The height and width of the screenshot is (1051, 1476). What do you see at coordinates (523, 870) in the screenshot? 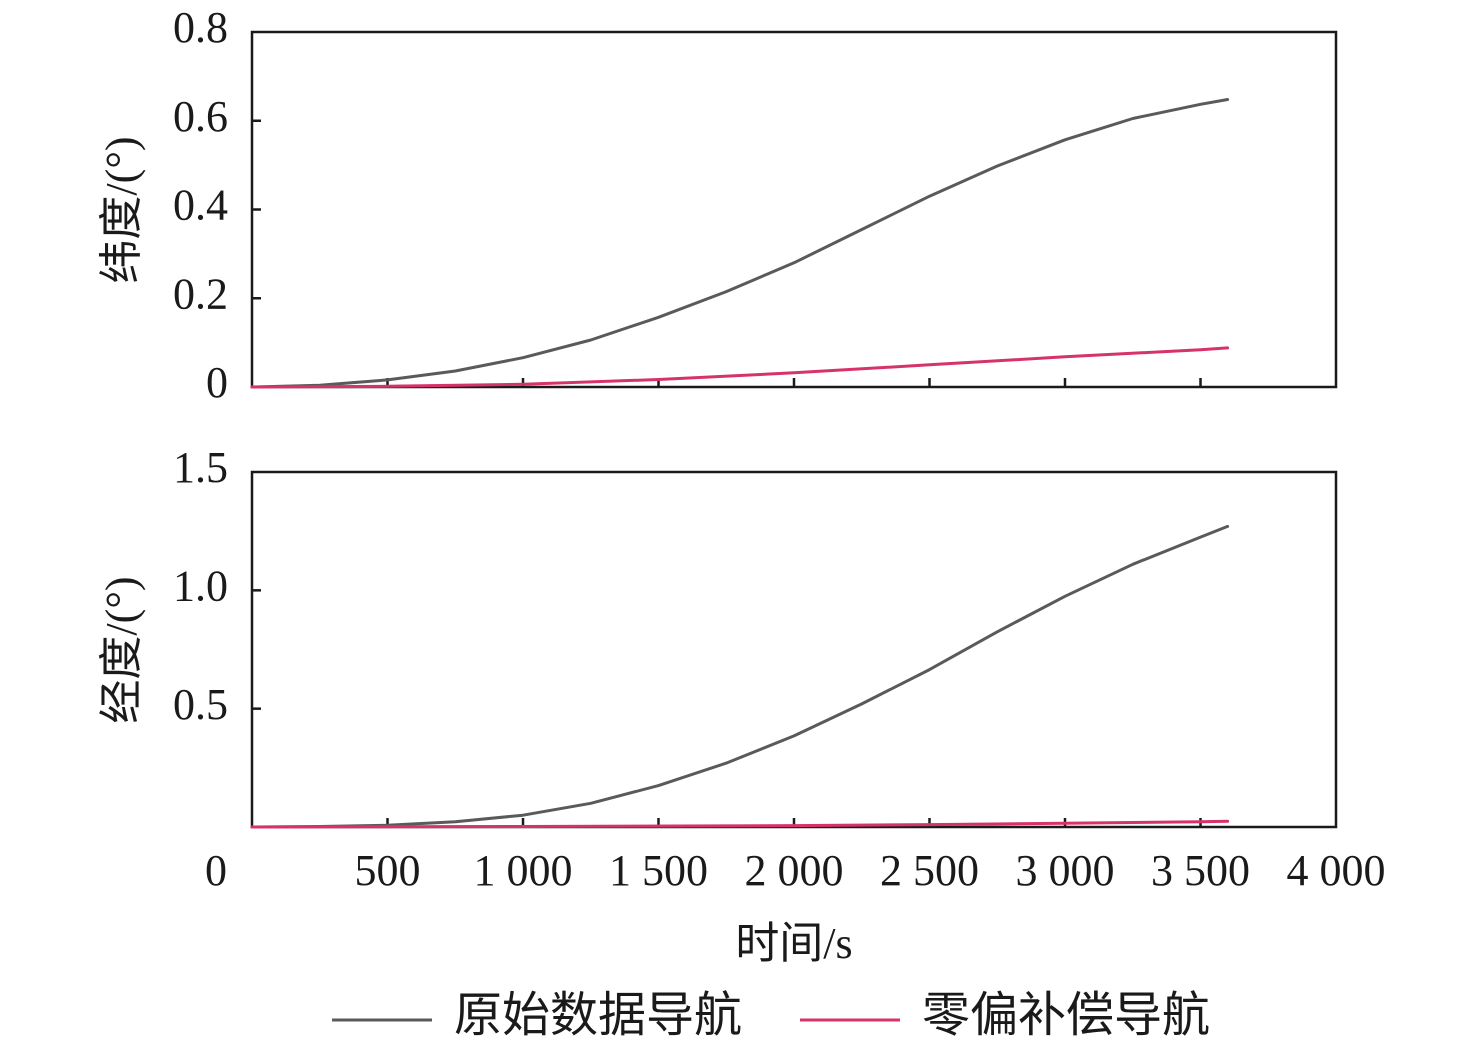
I see `longitude-x-tick-label-2: 1 000` at bounding box center [523, 870].